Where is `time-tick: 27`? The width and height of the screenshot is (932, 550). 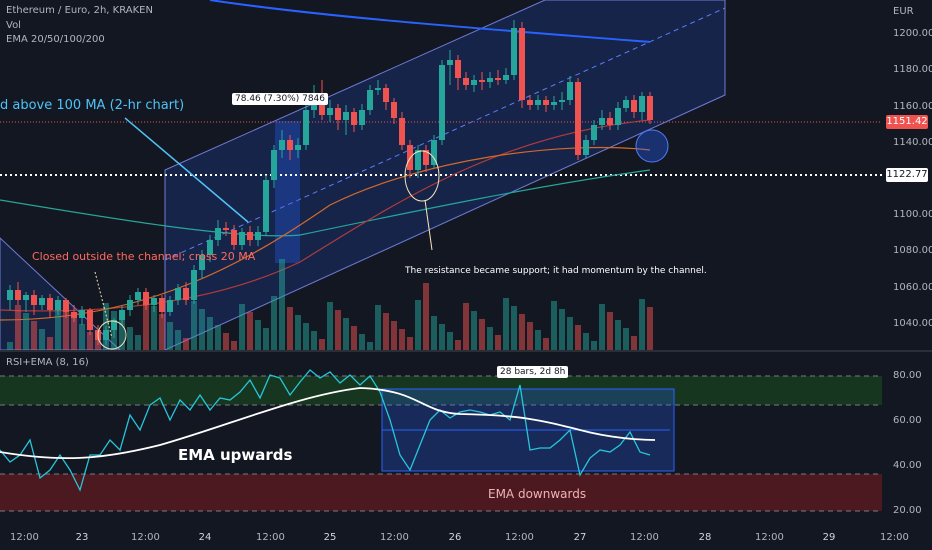 time-tick: 27 is located at coordinates (580, 537).